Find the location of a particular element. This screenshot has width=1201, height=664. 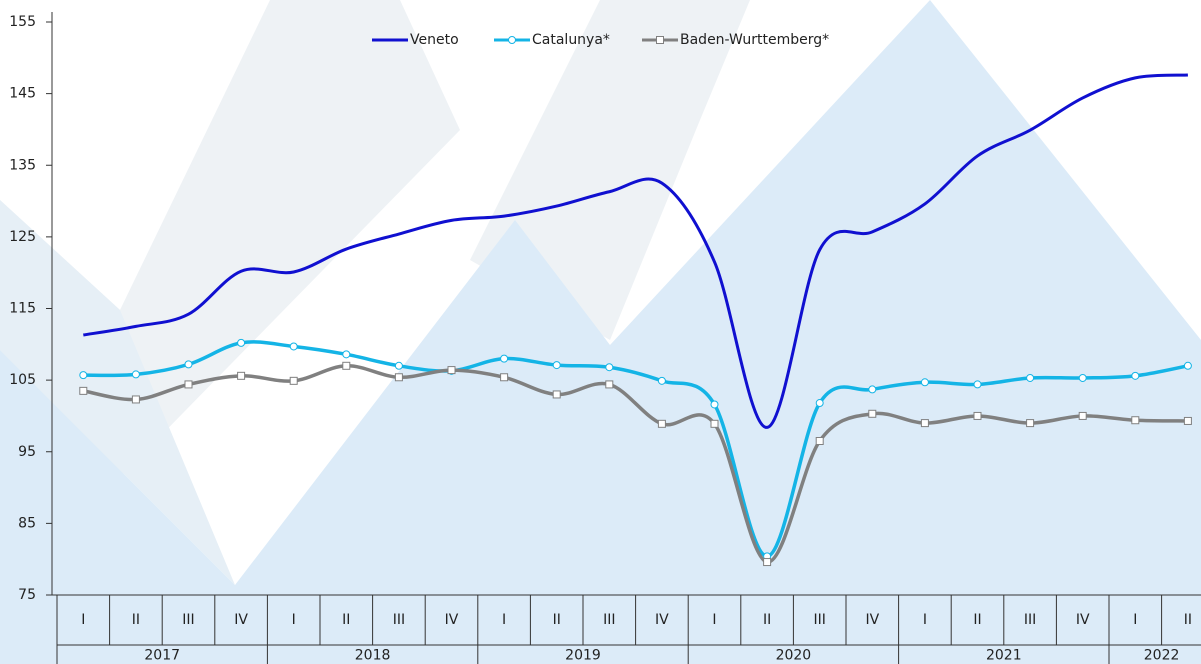

y-tick-label: 75 is located at coordinates (27, 595).